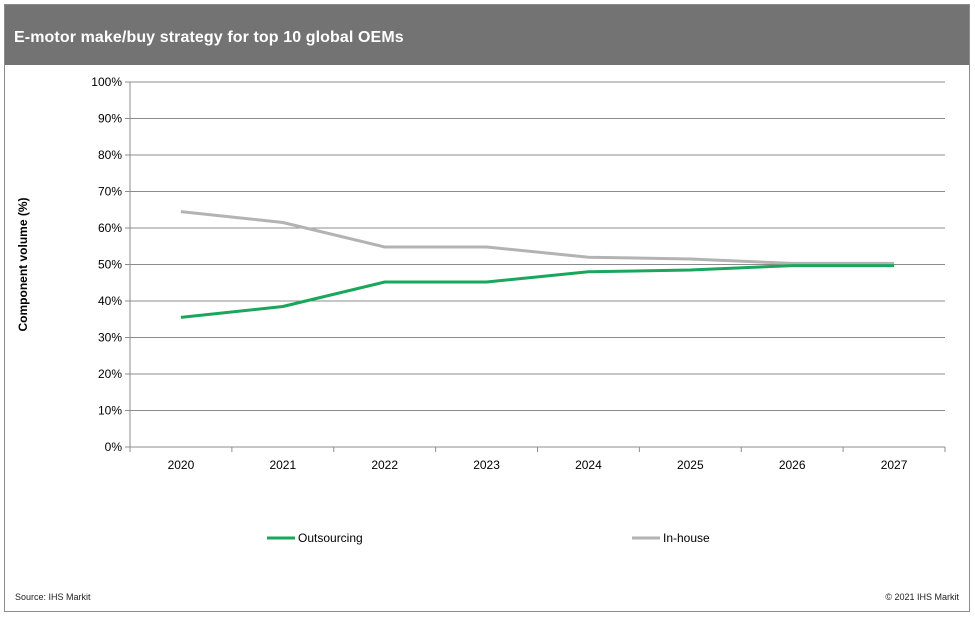 This screenshot has width=975, height=619. I want to click on legend-label-outsourcing: Outsourcing, so click(330, 538).